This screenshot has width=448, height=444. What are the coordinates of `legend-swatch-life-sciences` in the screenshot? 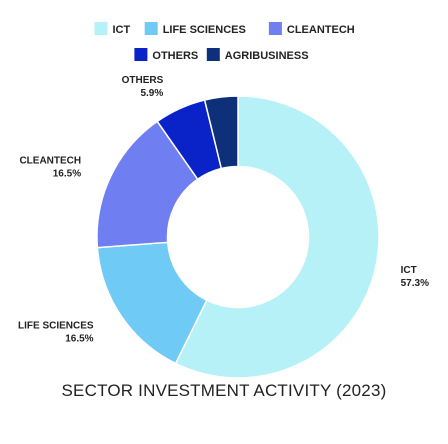 It's located at (151, 28).